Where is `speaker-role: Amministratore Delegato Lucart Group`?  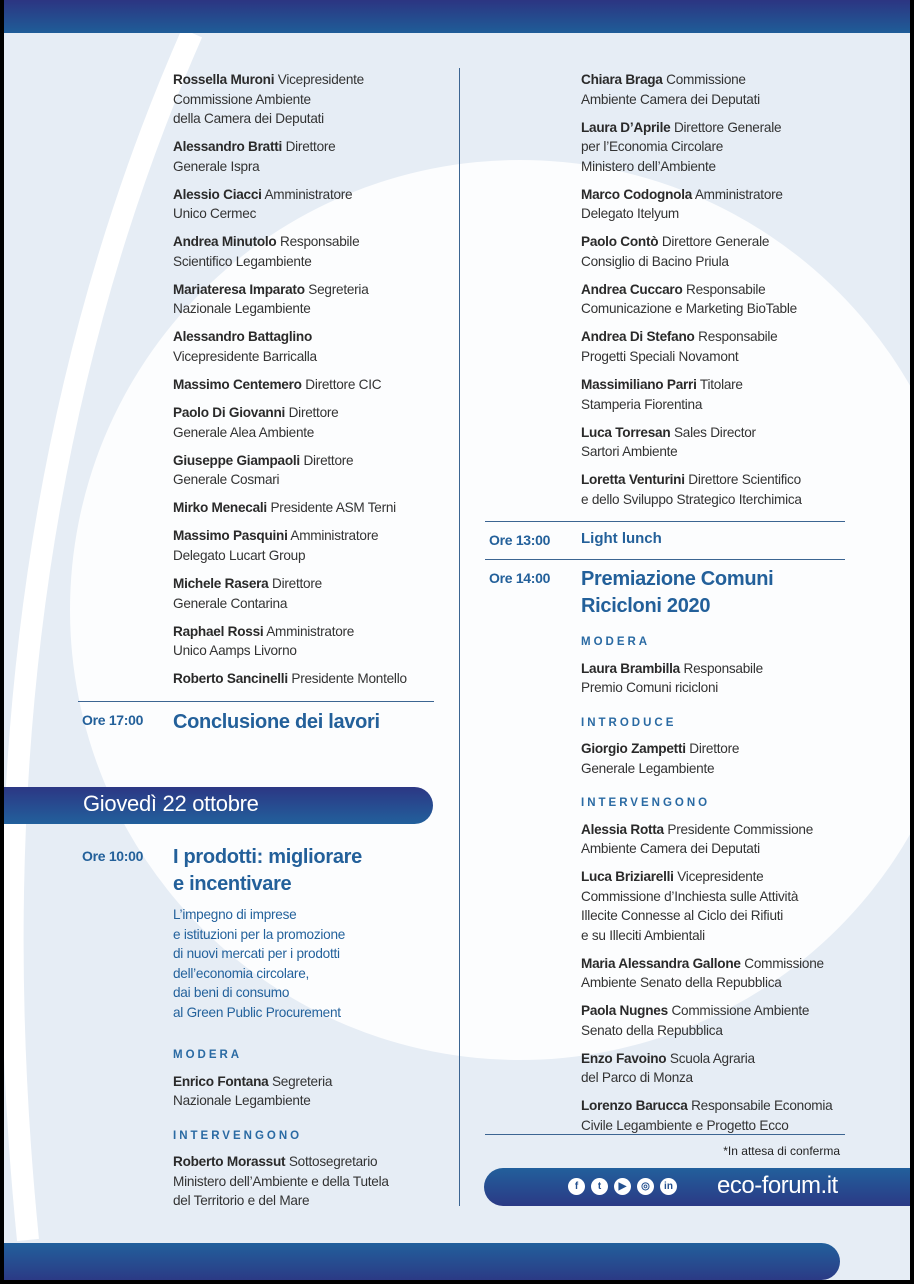 speaker-role: Amministratore Delegato Lucart Group is located at coordinates (276, 545).